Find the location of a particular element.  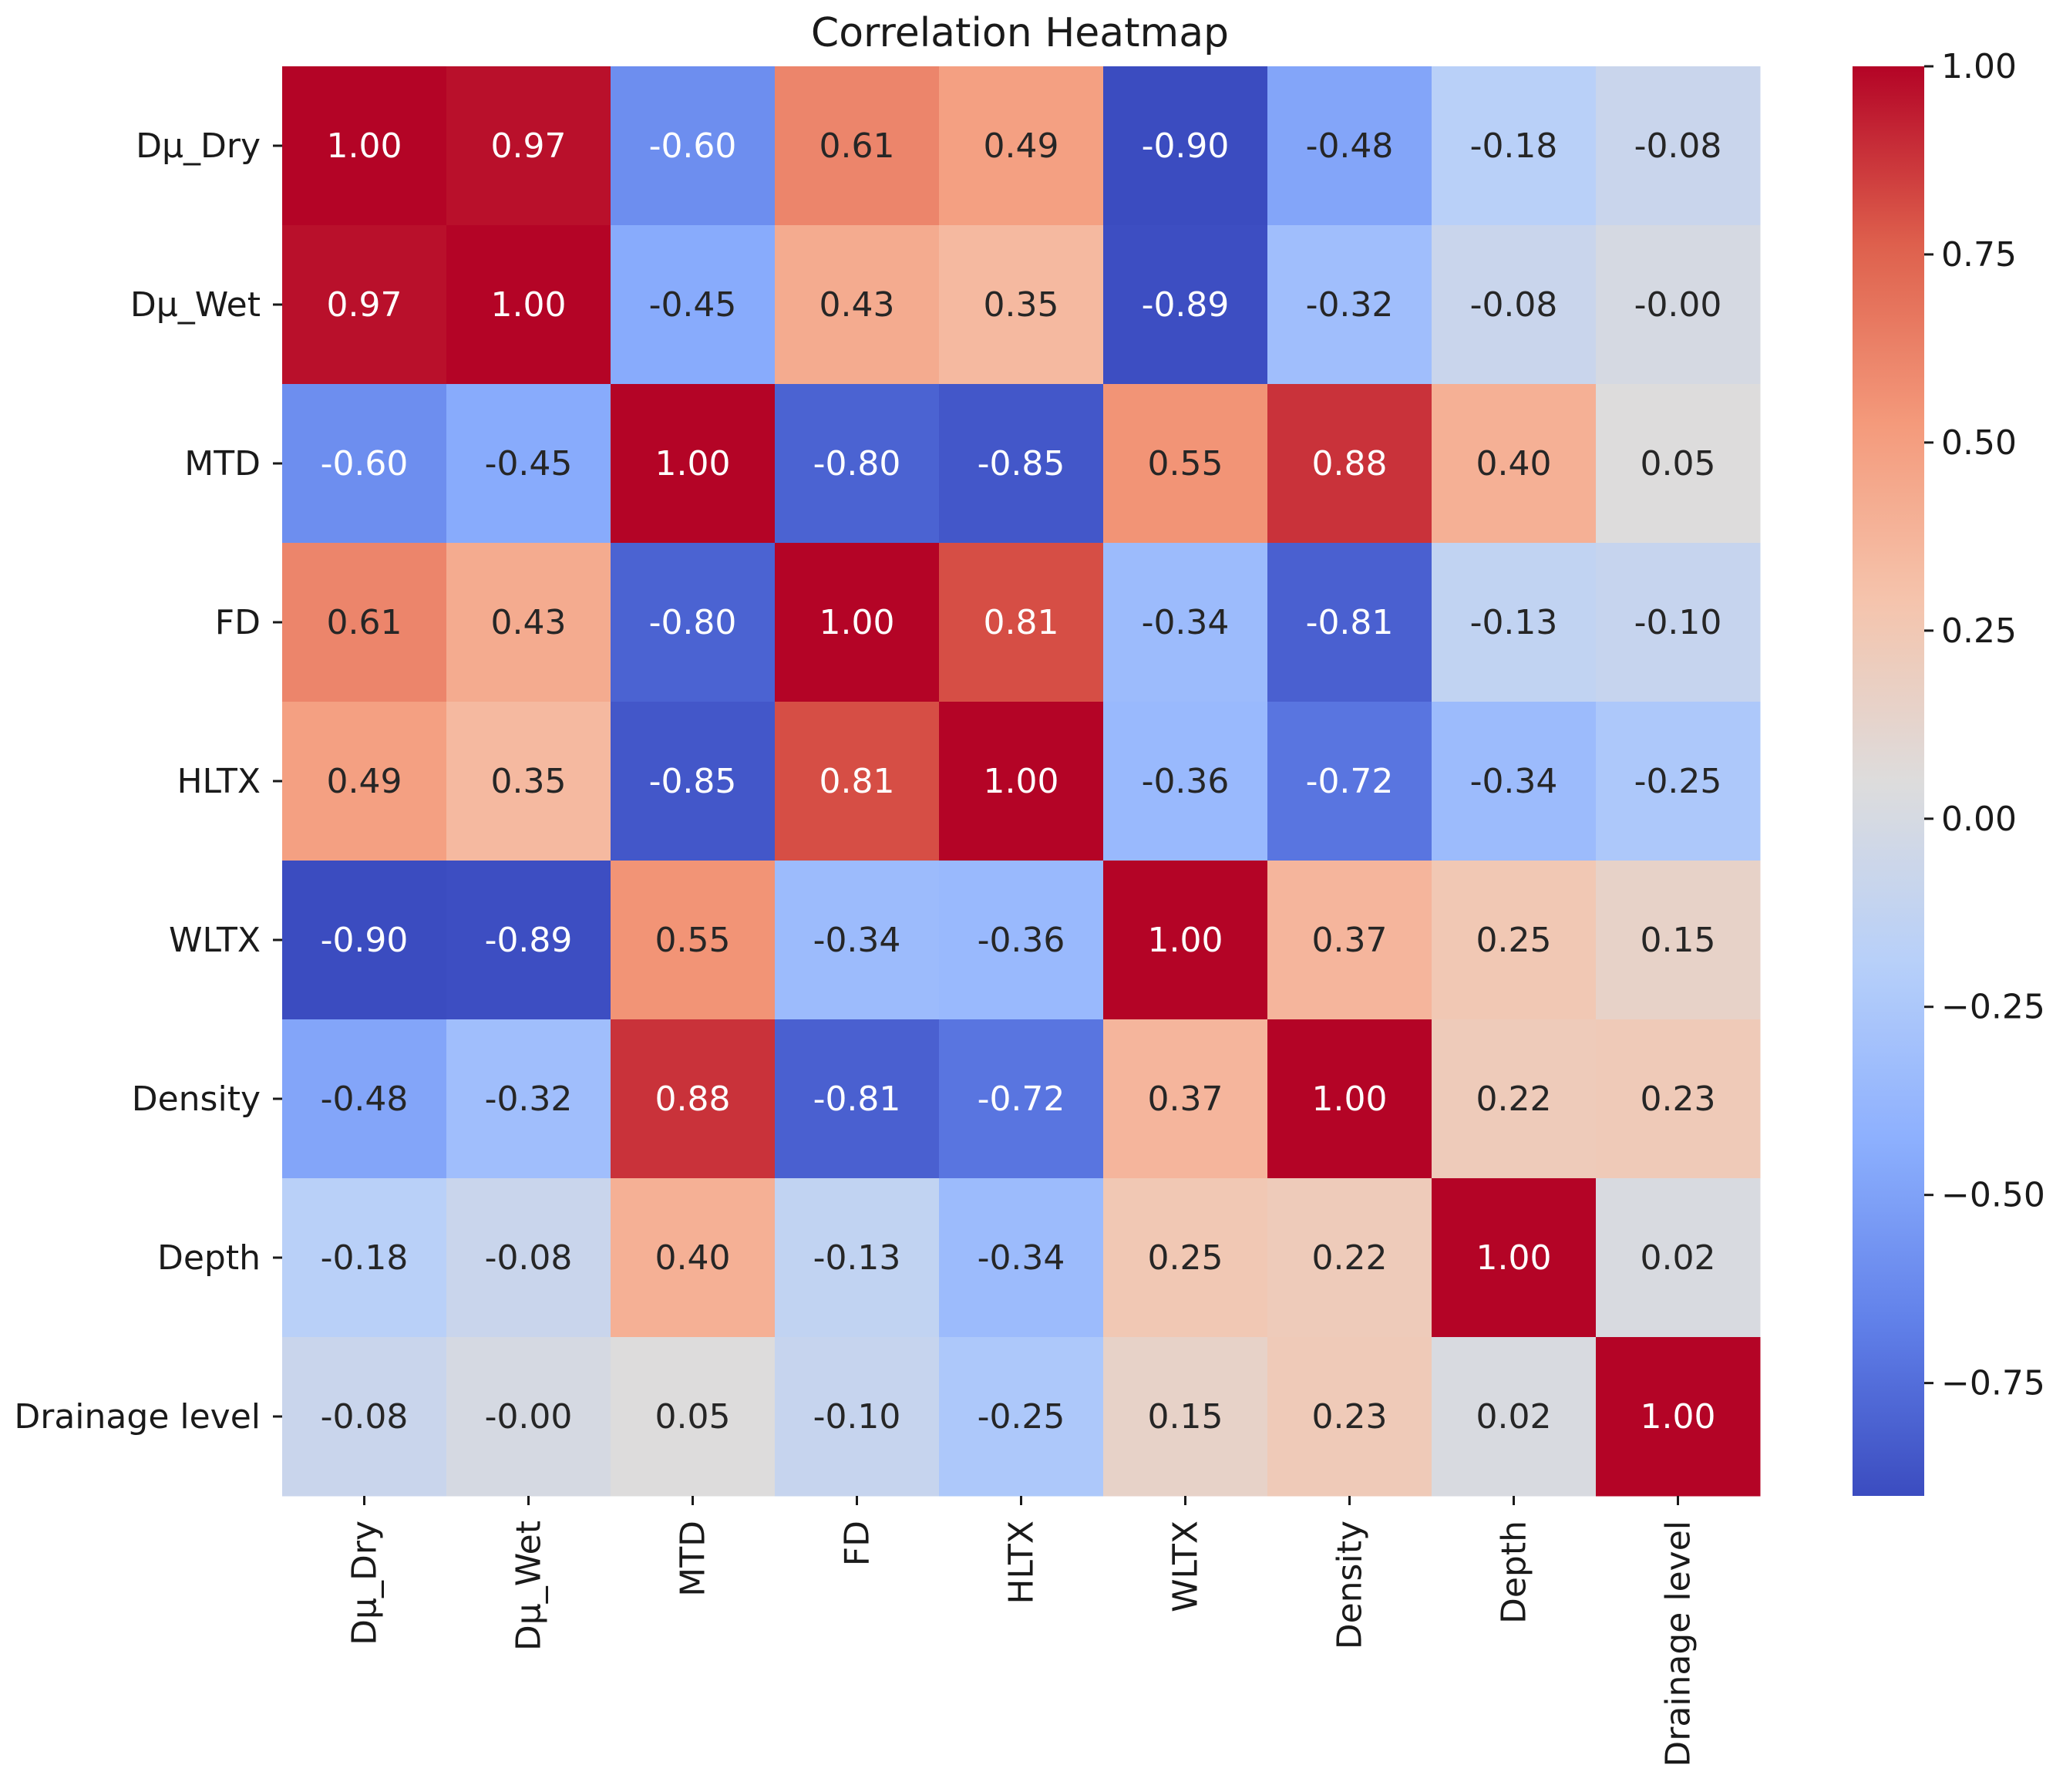

heatmap-cell-r7-c1 is located at coordinates (529, 1258).